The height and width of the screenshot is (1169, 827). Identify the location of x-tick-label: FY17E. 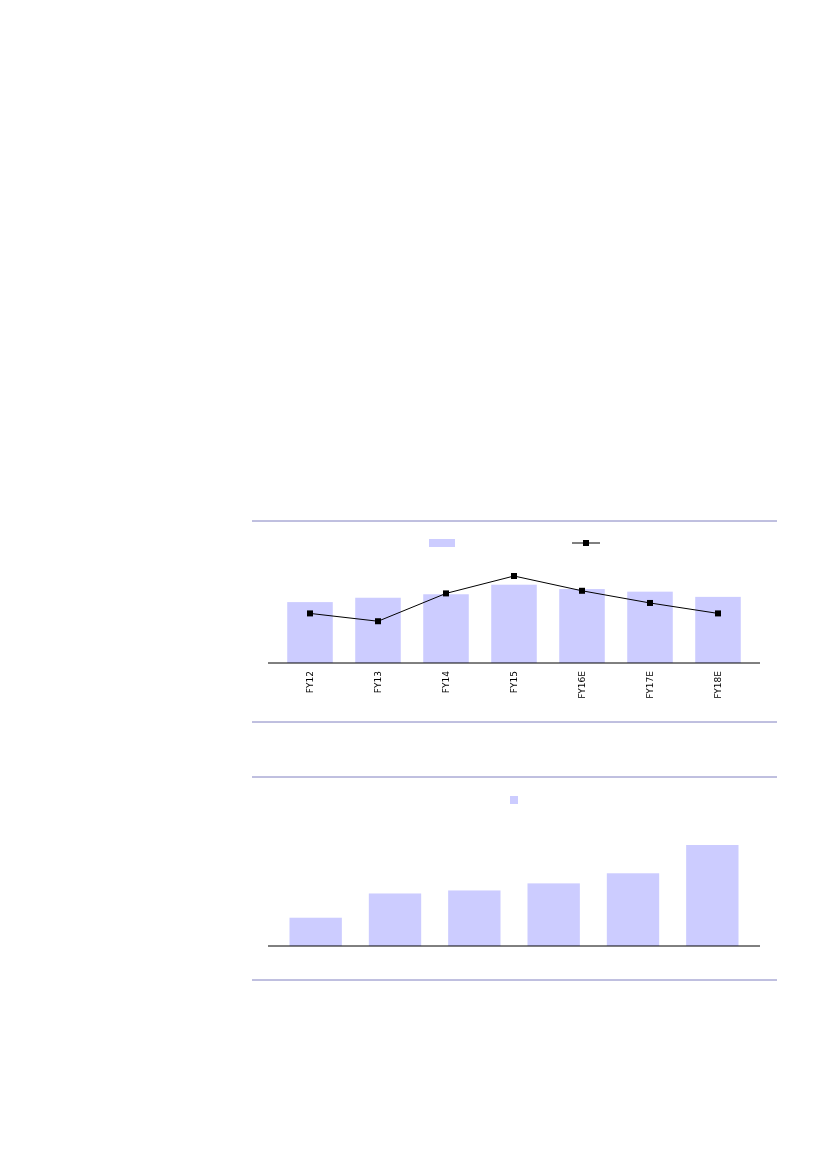
(650, 684).